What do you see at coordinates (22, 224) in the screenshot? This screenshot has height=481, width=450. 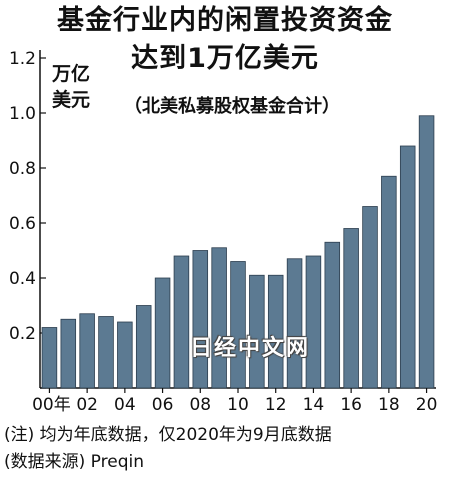 I see `y-tick-label: 0.6` at bounding box center [22, 224].